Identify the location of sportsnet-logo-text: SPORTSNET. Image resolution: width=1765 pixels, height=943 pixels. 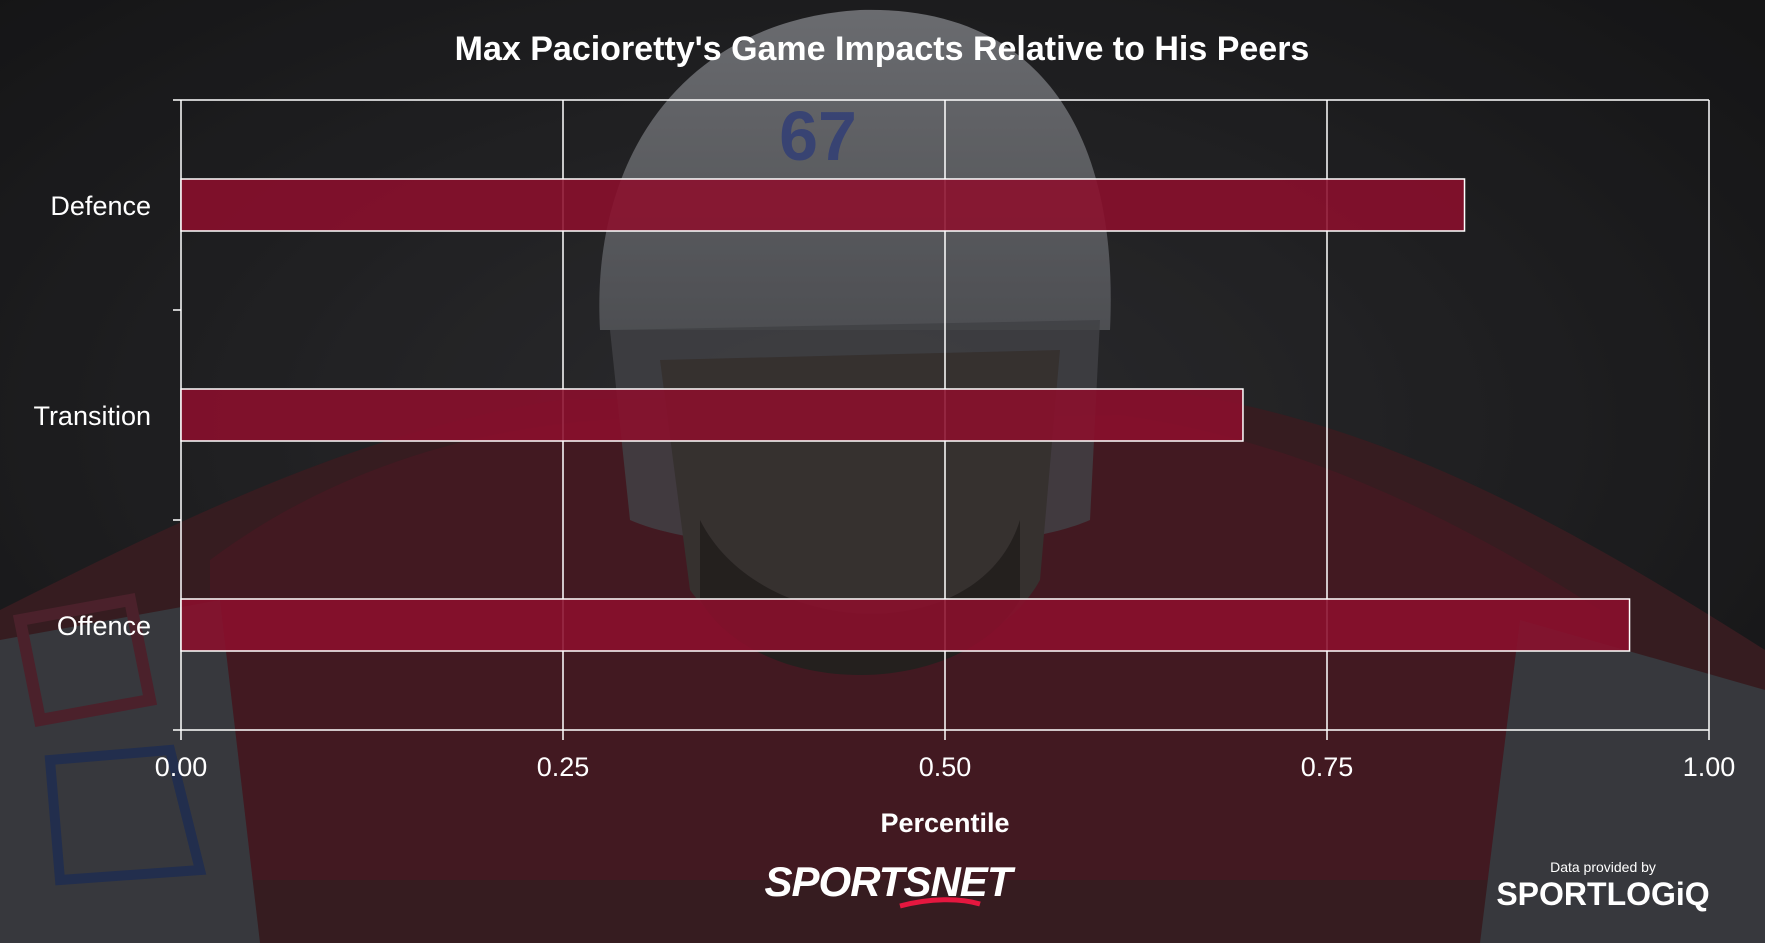
(890, 881).